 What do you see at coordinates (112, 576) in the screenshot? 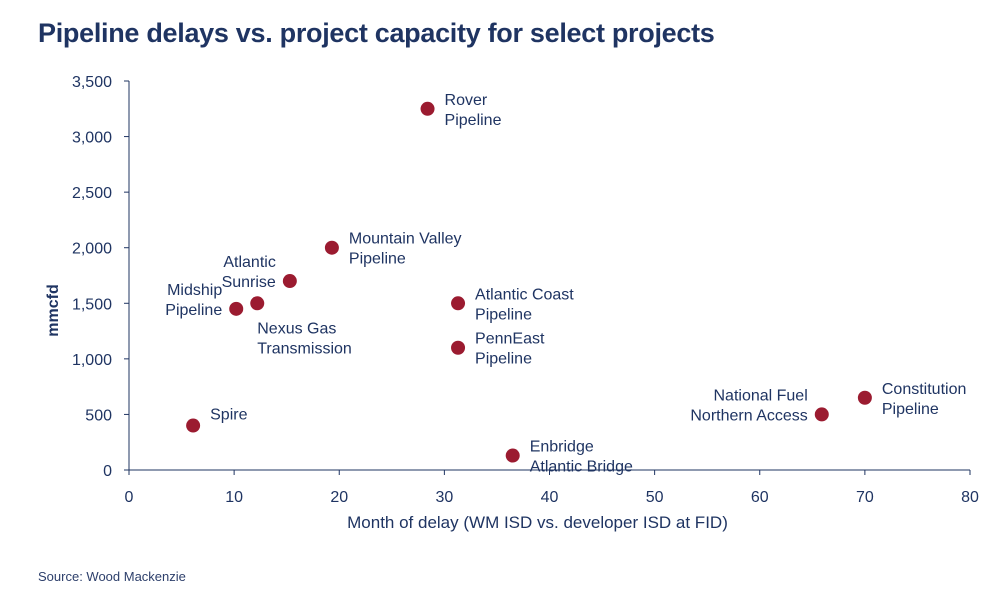
I see `source-note: Source: Wood Mackenzie` at bounding box center [112, 576].